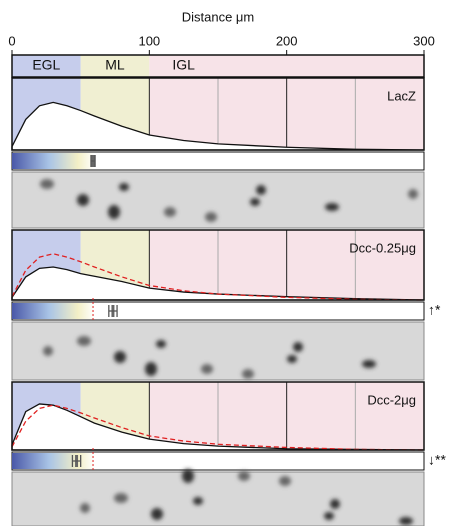 This screenshot has width=456, height=526. Describe the element at coordinates (401, 95) in the screenshot. I see `panel-title: LacZ` at that location.